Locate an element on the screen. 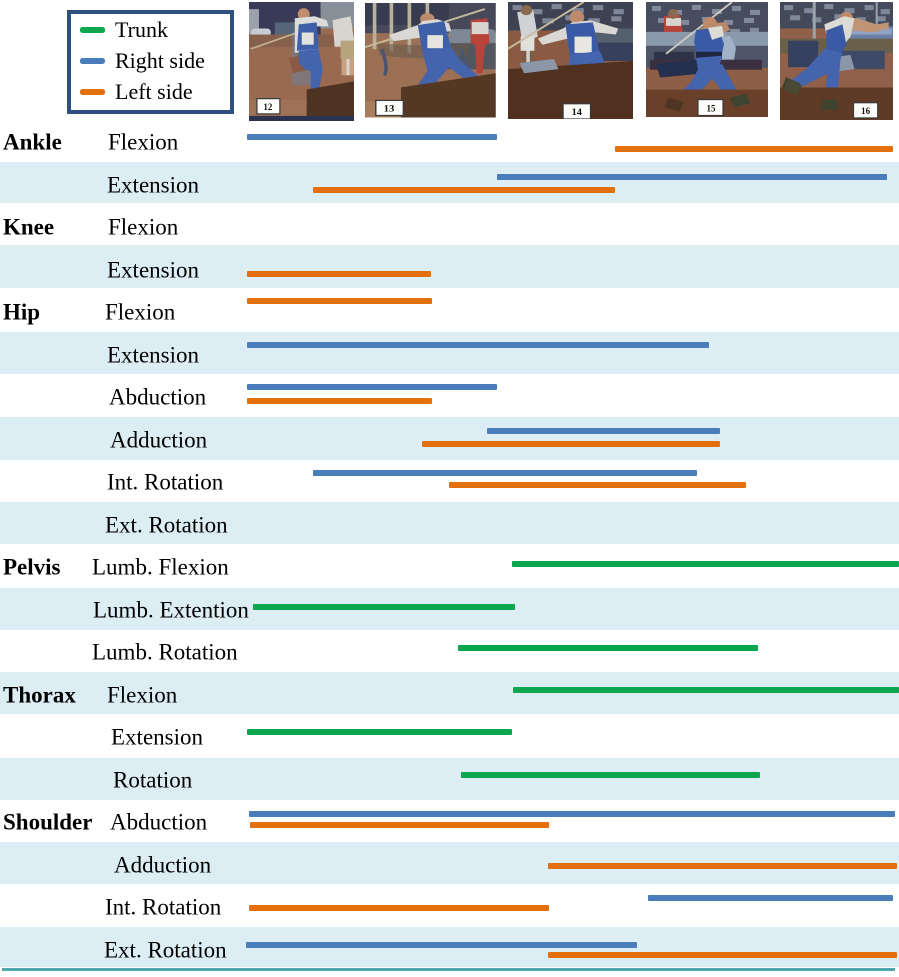 The height and width of the screenshot is (977, 899). svg-text: 14 is located at coordinates (577, 112).